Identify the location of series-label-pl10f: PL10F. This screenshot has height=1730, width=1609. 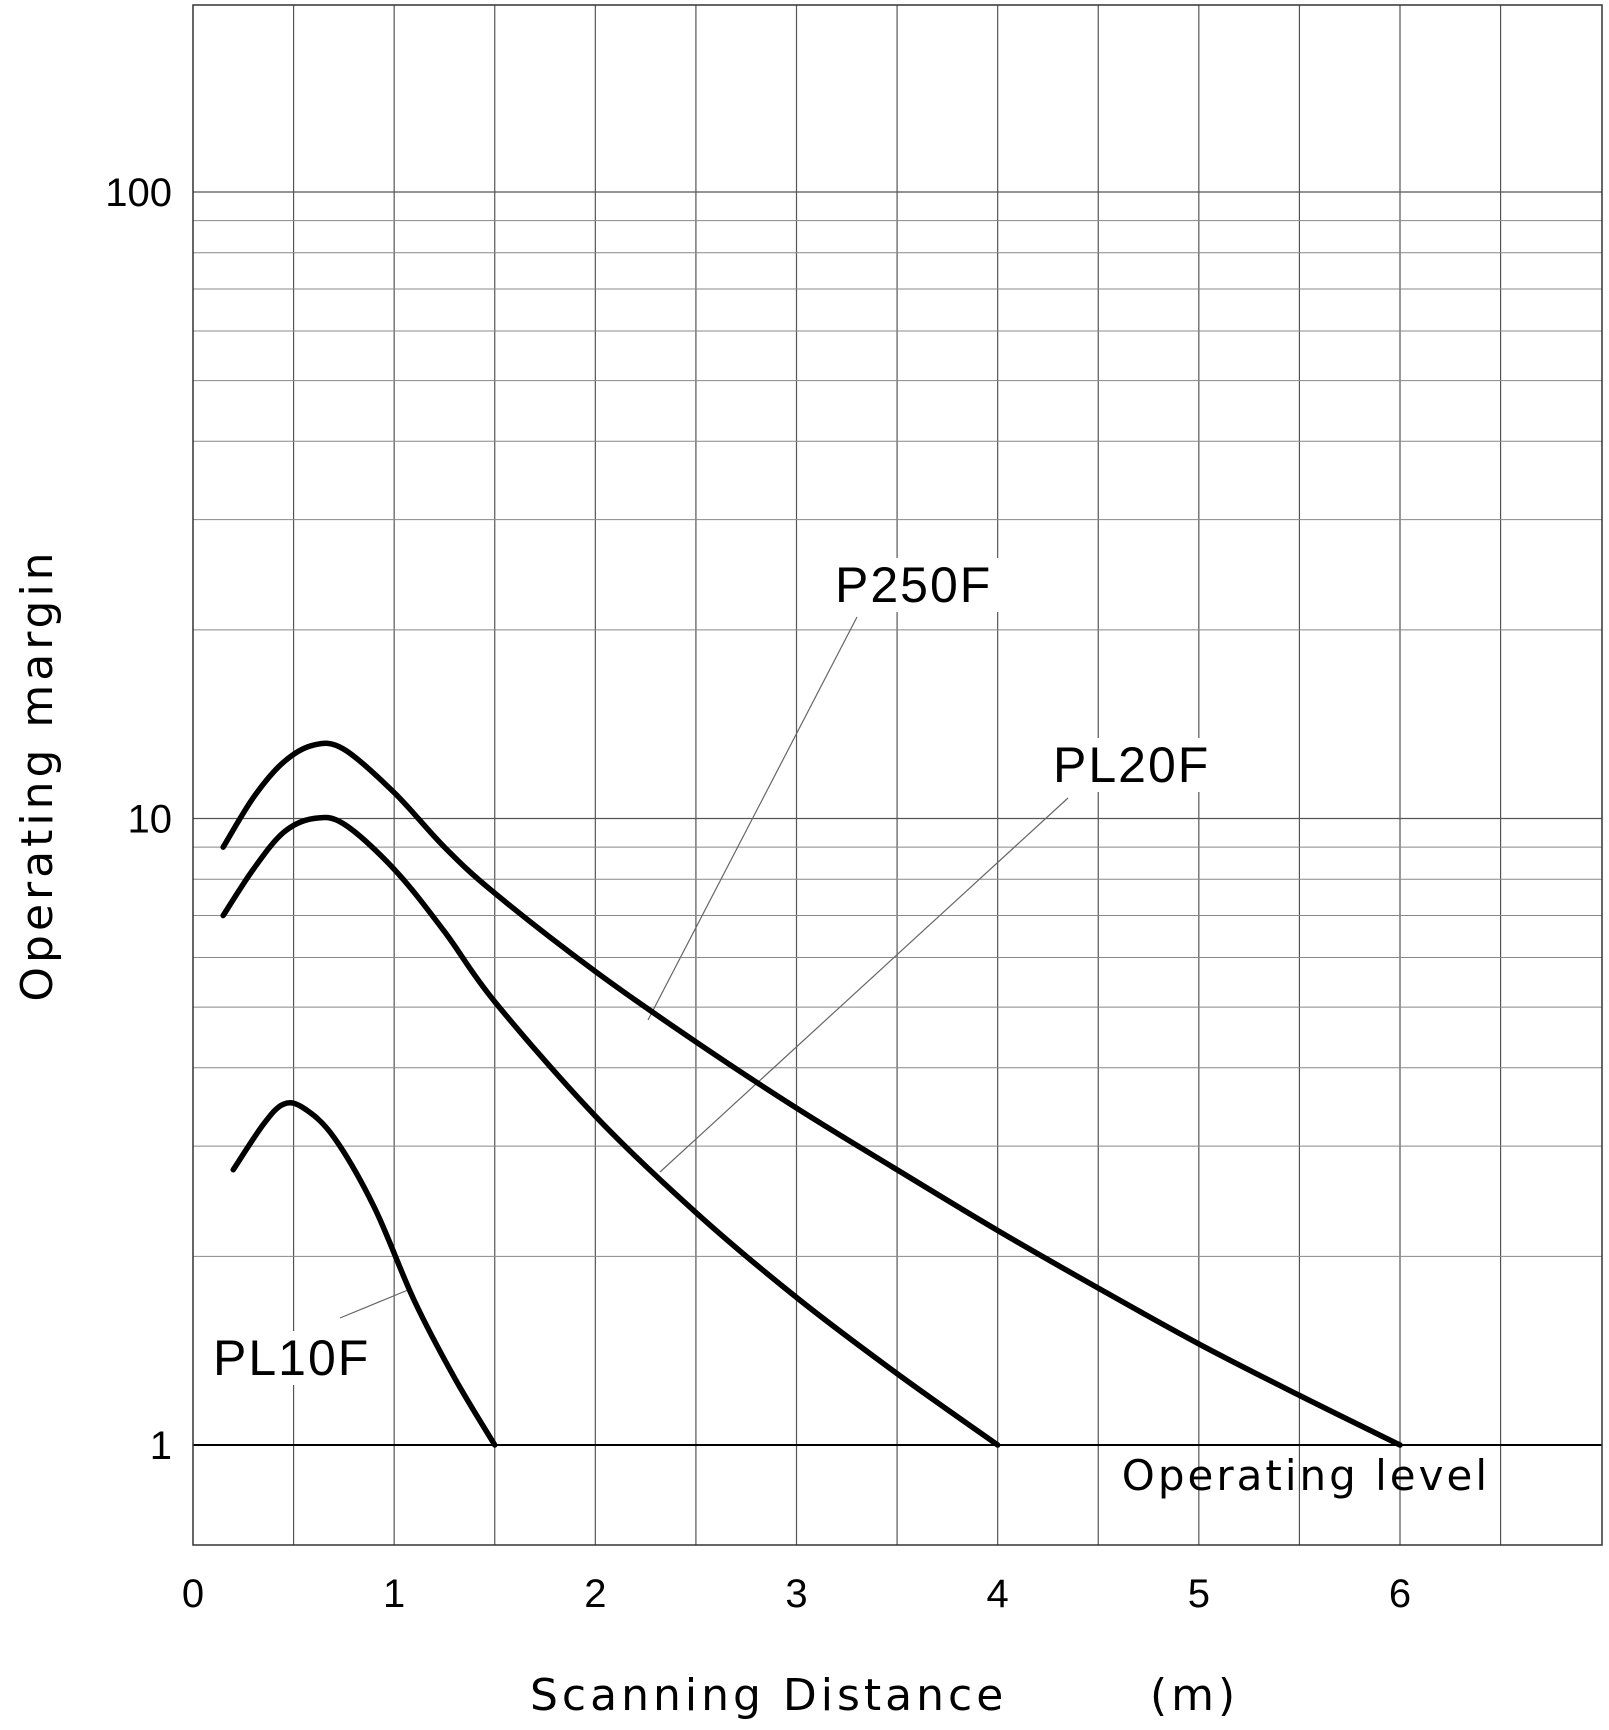
(291, 1358).